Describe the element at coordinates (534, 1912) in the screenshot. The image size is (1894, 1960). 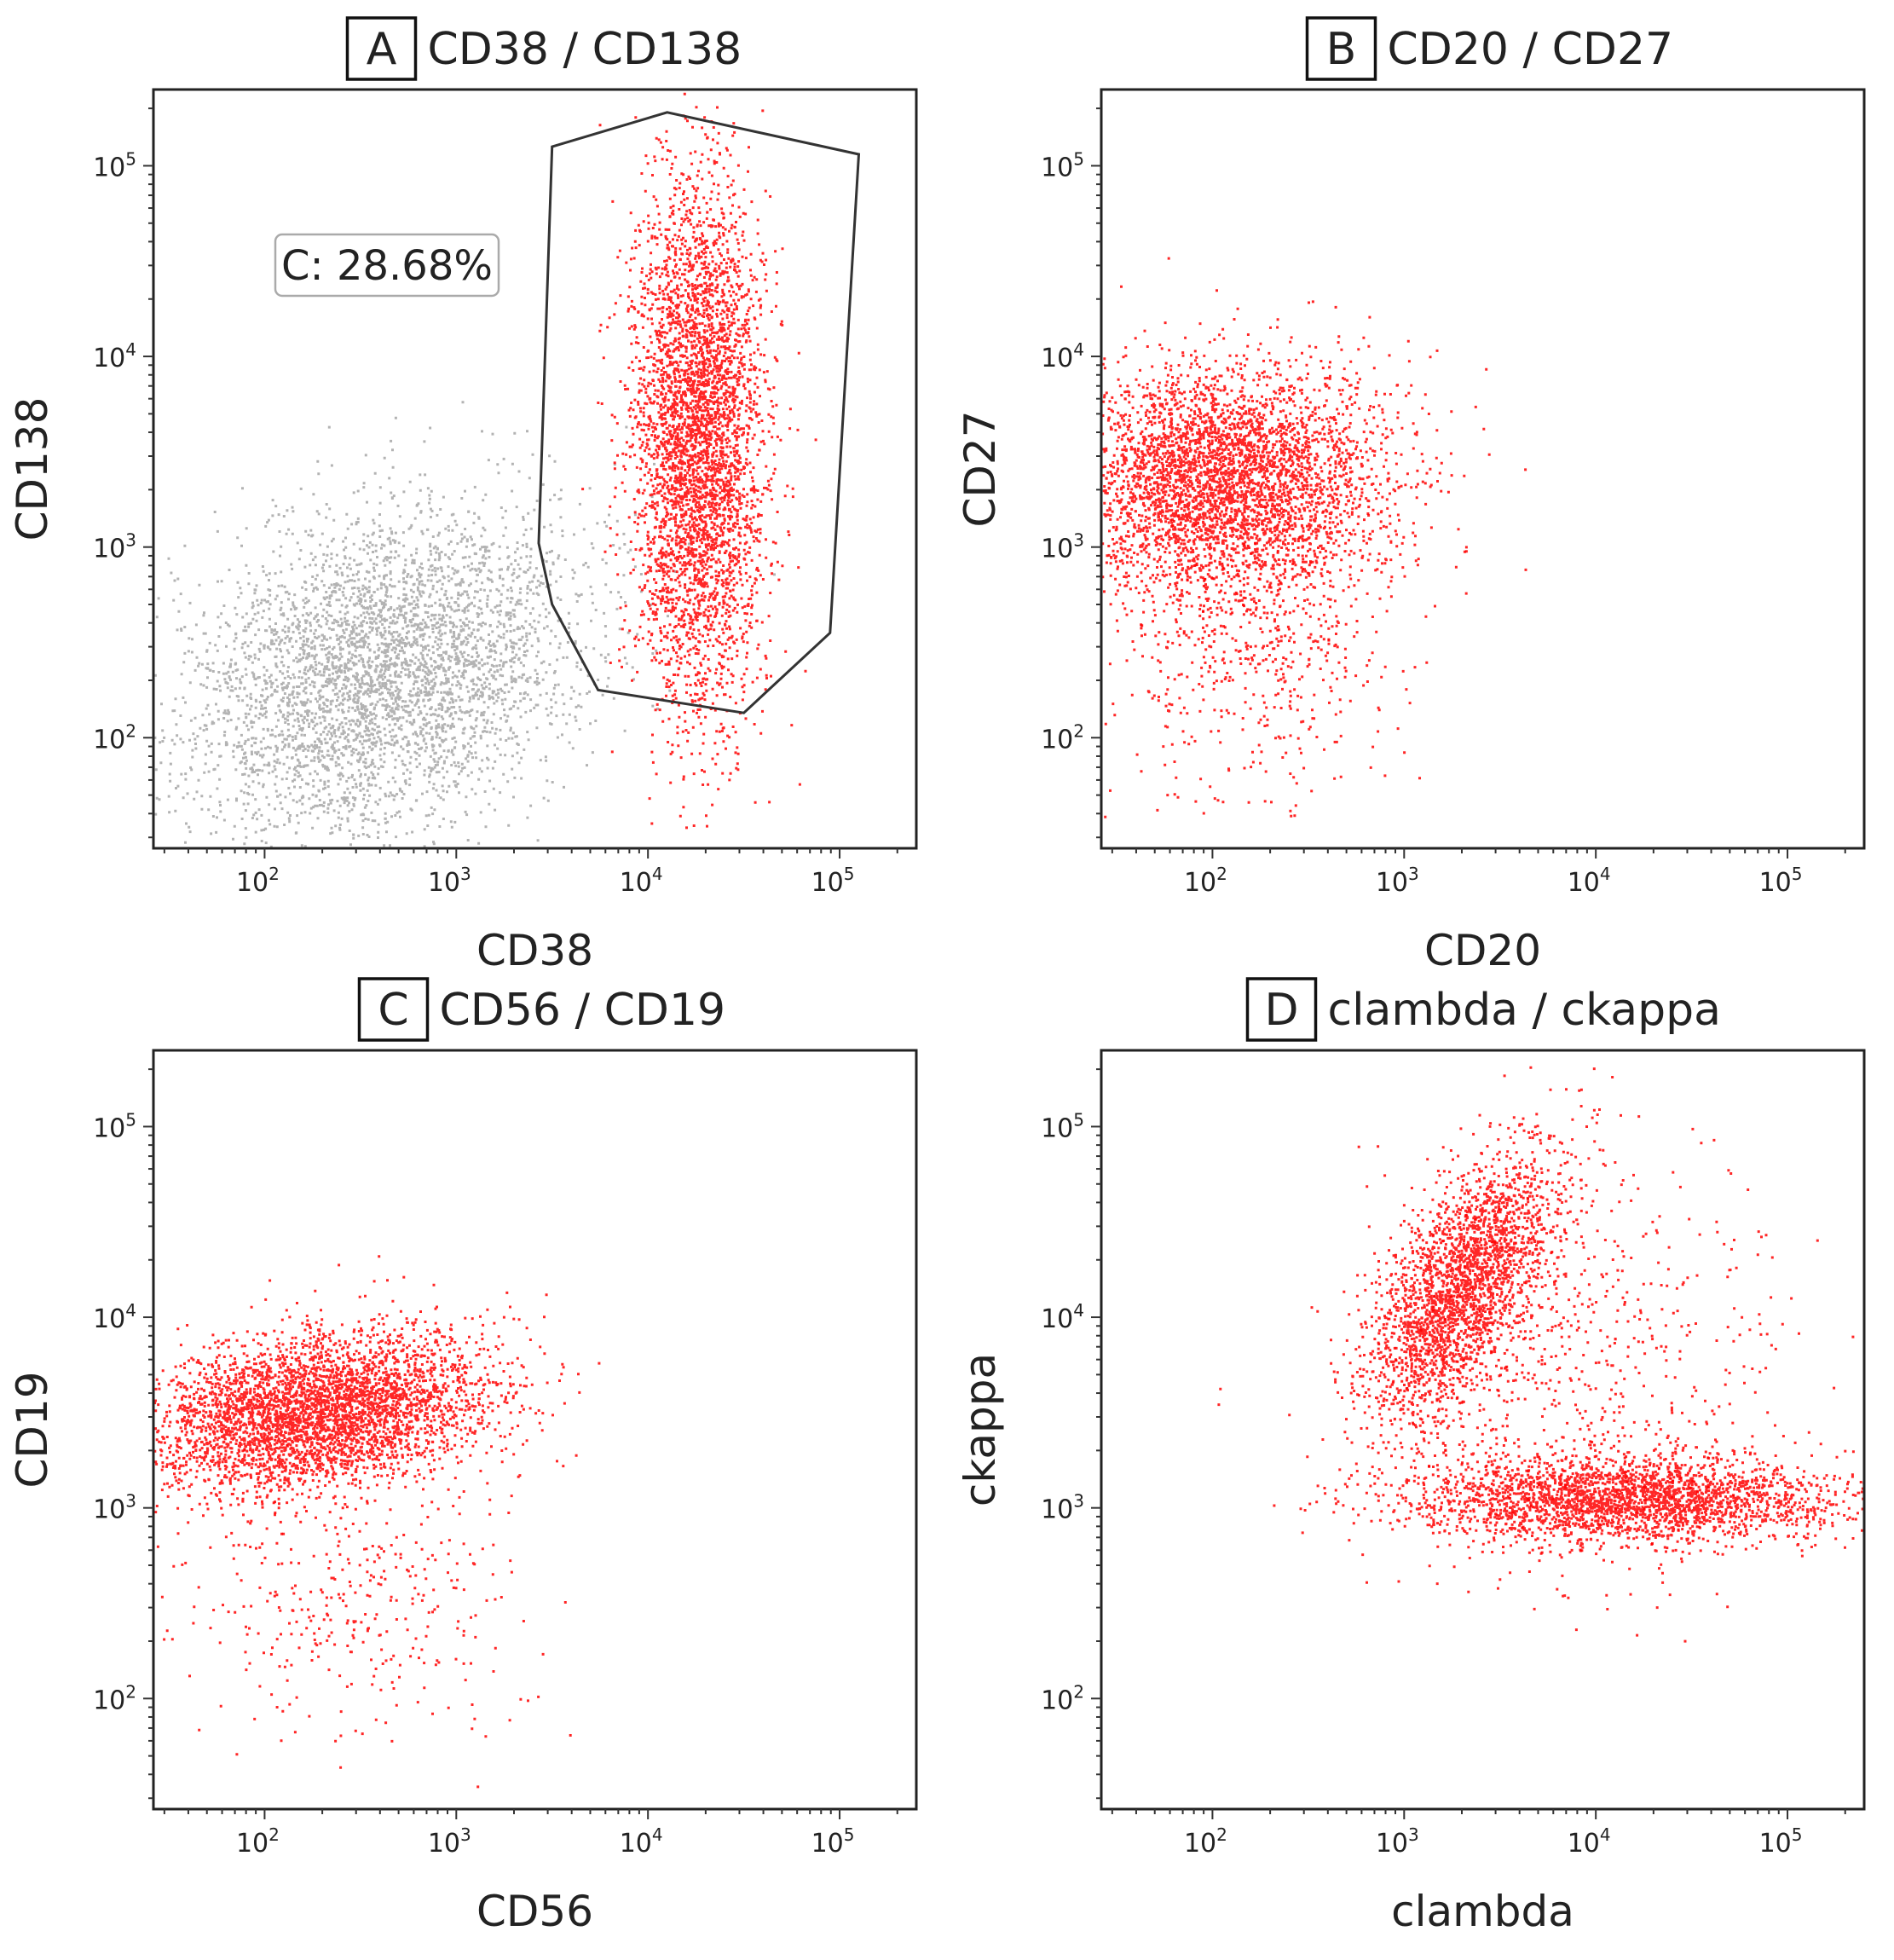
I see `x-axis-label: CD56` at that location.